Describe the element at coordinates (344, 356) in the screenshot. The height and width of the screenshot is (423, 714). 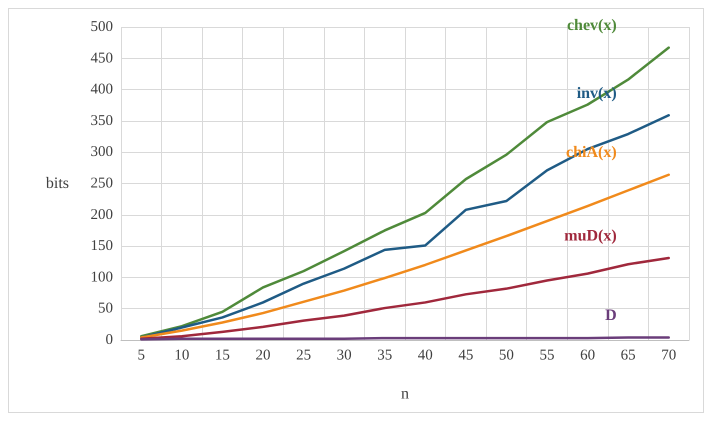
I see `x-tick-label: 30` at that location.